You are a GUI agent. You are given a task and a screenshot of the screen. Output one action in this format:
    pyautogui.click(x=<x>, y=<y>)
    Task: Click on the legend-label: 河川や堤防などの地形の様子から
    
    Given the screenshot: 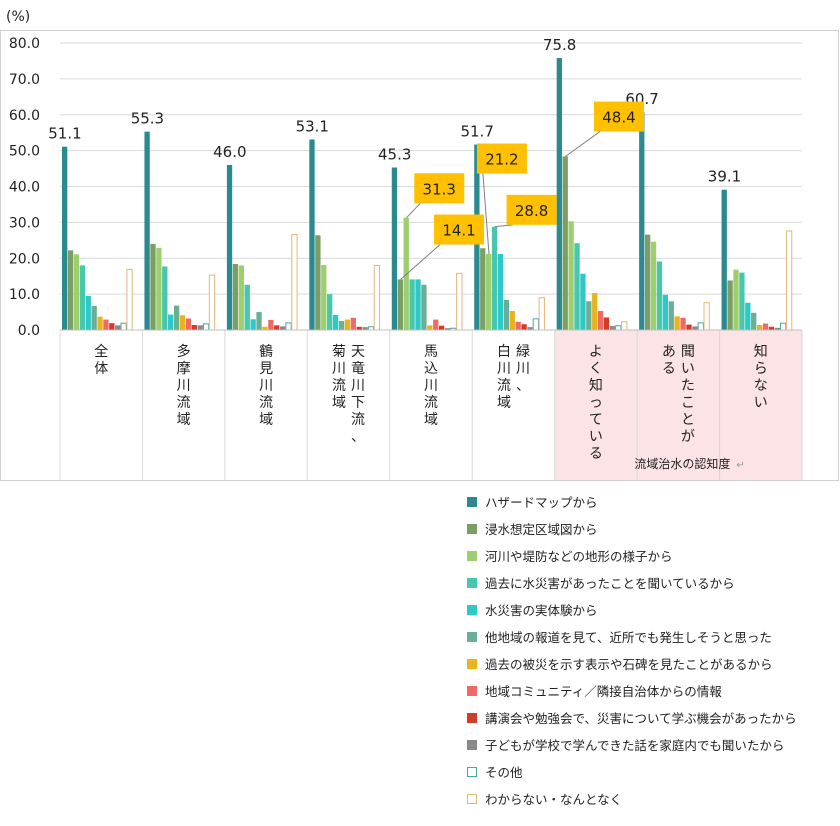 What is the action you would take?
    pyautogui.click(x=579, y=556)
    